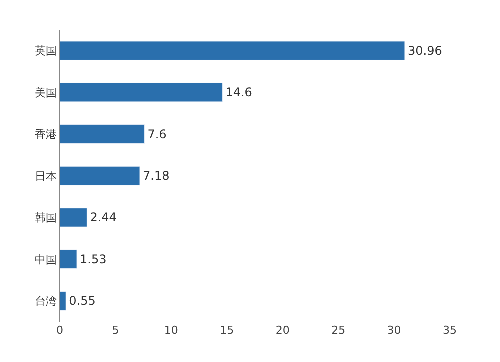 The width and height of the screenshot is (500, 362). Describe the element at coordinates (425, 51) in the screenshot. I see `data-label: 30.96` at that location.